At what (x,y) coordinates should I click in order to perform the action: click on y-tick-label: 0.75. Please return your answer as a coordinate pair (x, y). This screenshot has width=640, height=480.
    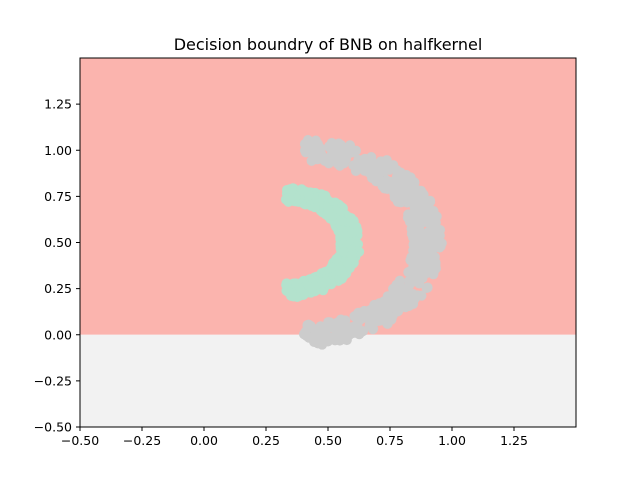
    Looking at the image, I should click on (58, 196).